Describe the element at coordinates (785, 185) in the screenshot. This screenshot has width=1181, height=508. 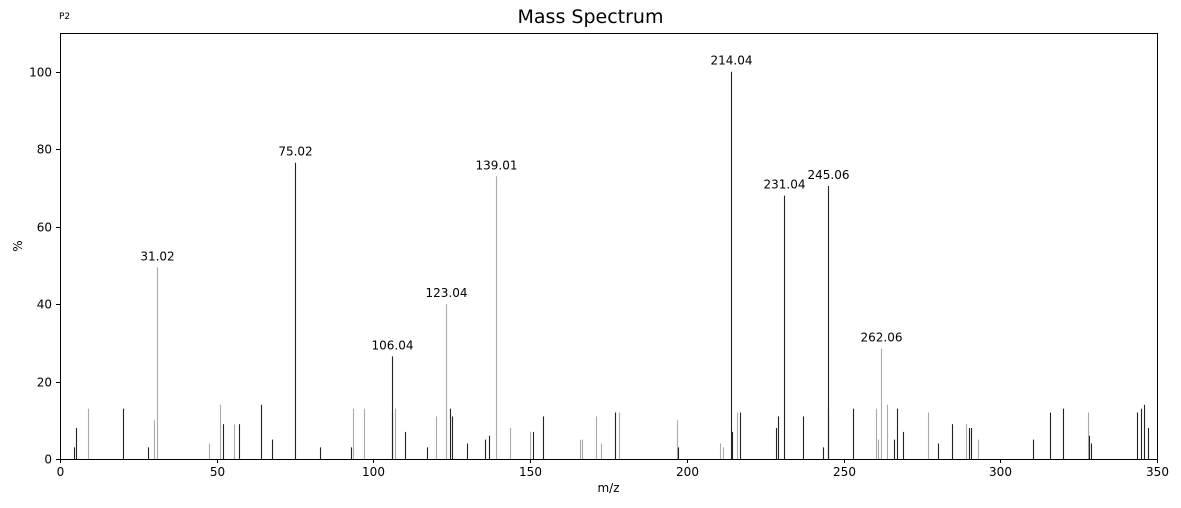
I see `peak-label: 231.04` at that location.